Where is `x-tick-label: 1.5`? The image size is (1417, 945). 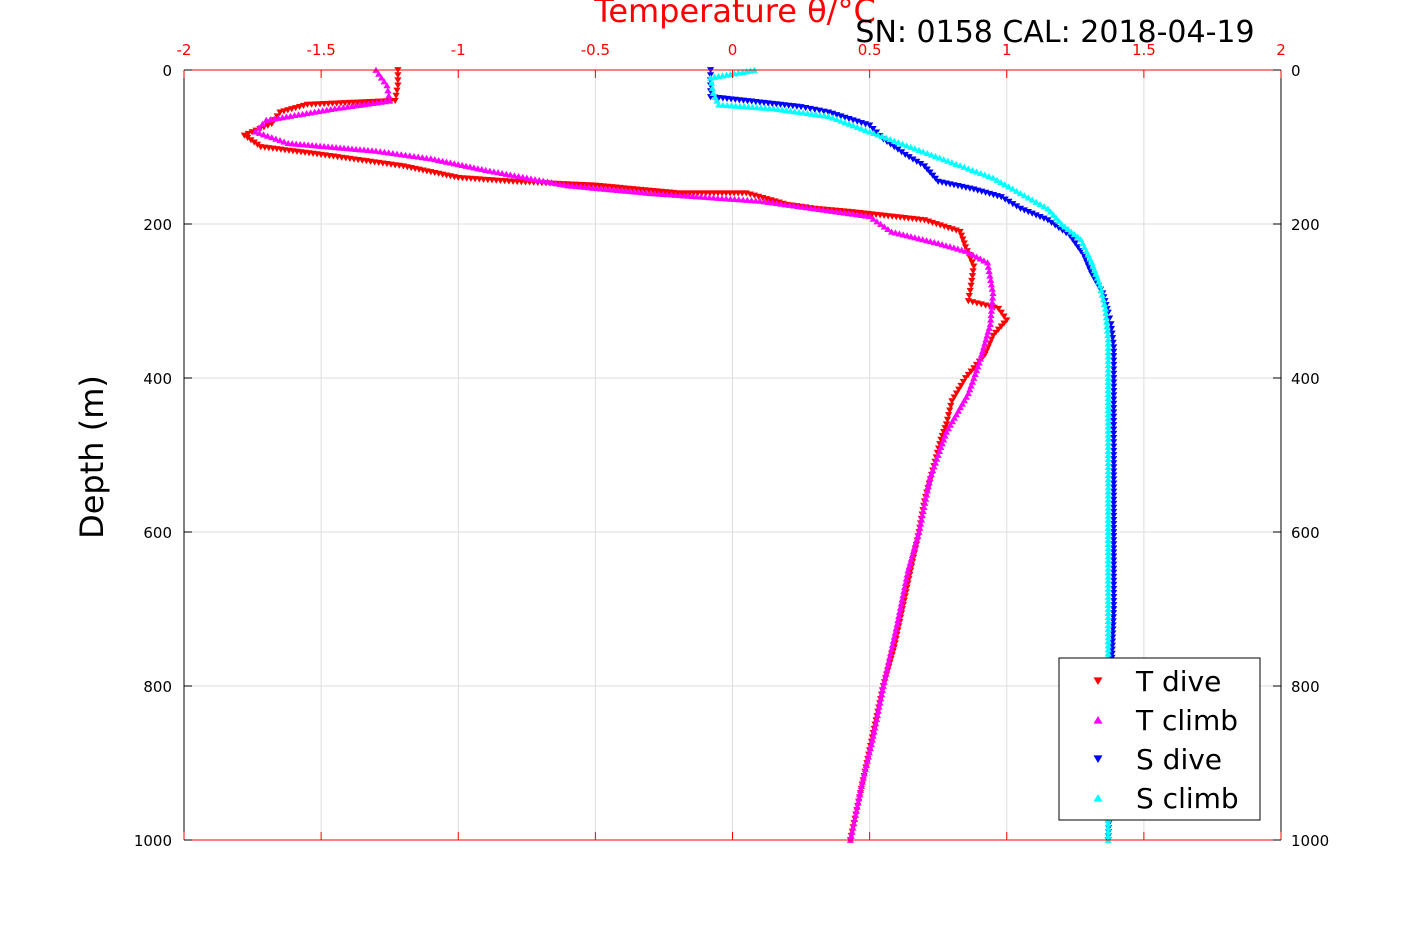
x-tick-label: 1.5 is located at coordinates (1144, 50).